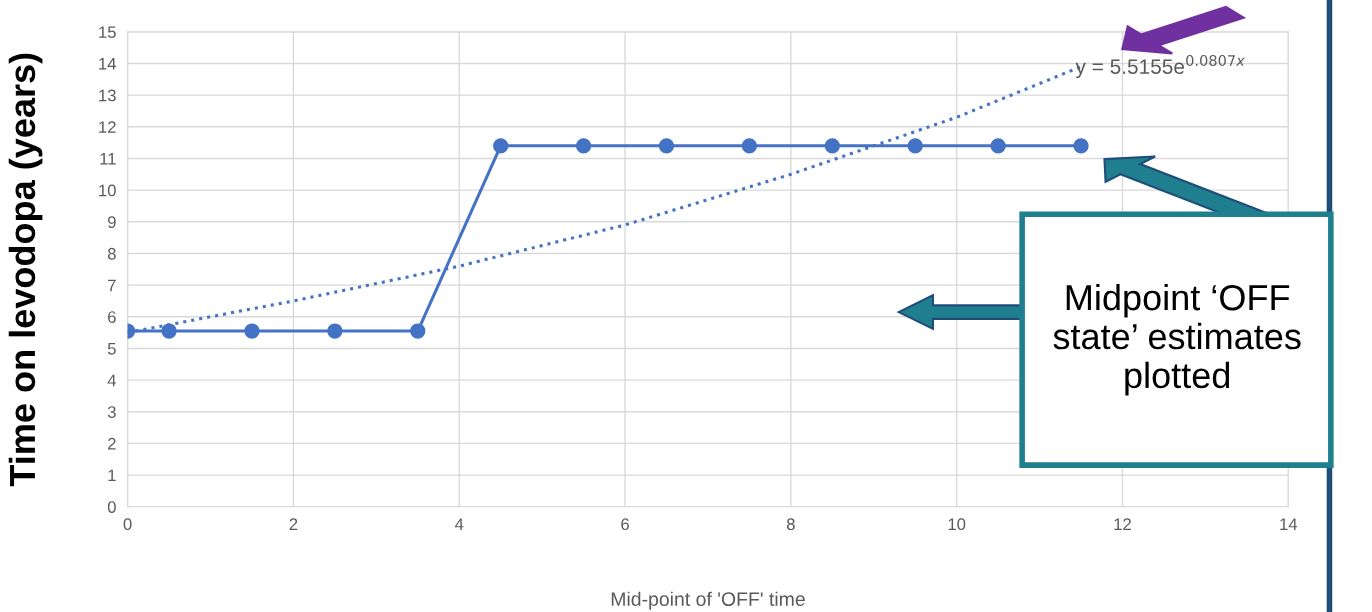 The image size is (1372, 612). What do you see at coordinates (957, 524) in the screenshot?
I see `x-tick-label: 10` at bounding box center [957, 524].